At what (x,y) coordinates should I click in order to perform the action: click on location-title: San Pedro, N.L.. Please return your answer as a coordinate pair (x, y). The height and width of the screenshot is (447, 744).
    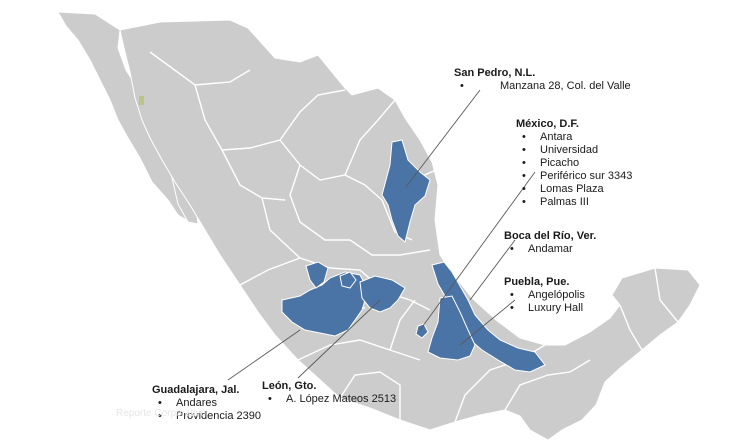
    Looking at the image, I should click on (495, 73).